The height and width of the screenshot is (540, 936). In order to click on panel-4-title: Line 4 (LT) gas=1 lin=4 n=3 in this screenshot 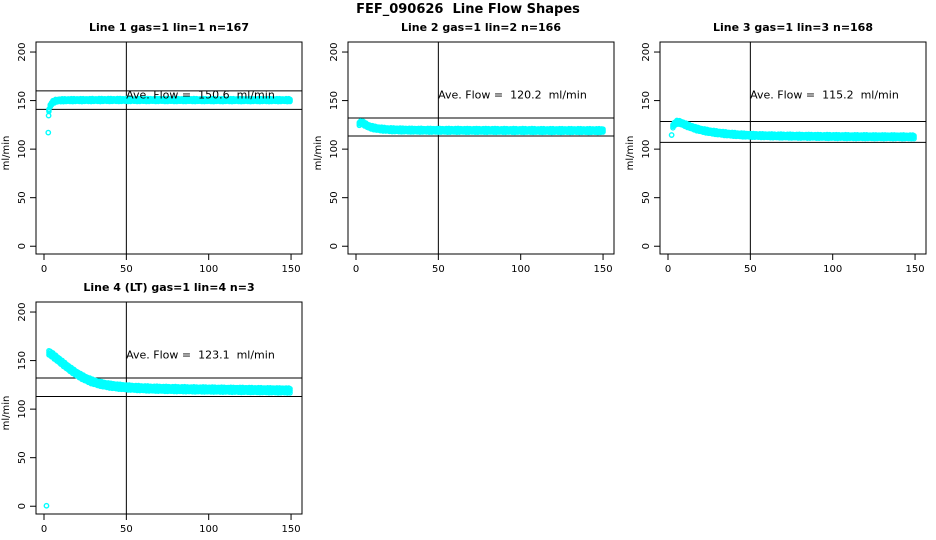, I will do `click(169, 287)`.